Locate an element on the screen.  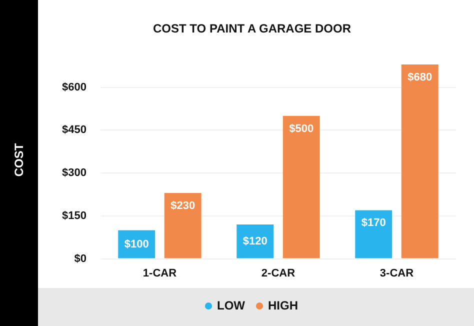
x-tick-label: 2-CAR is located at coordinates (278, 273).